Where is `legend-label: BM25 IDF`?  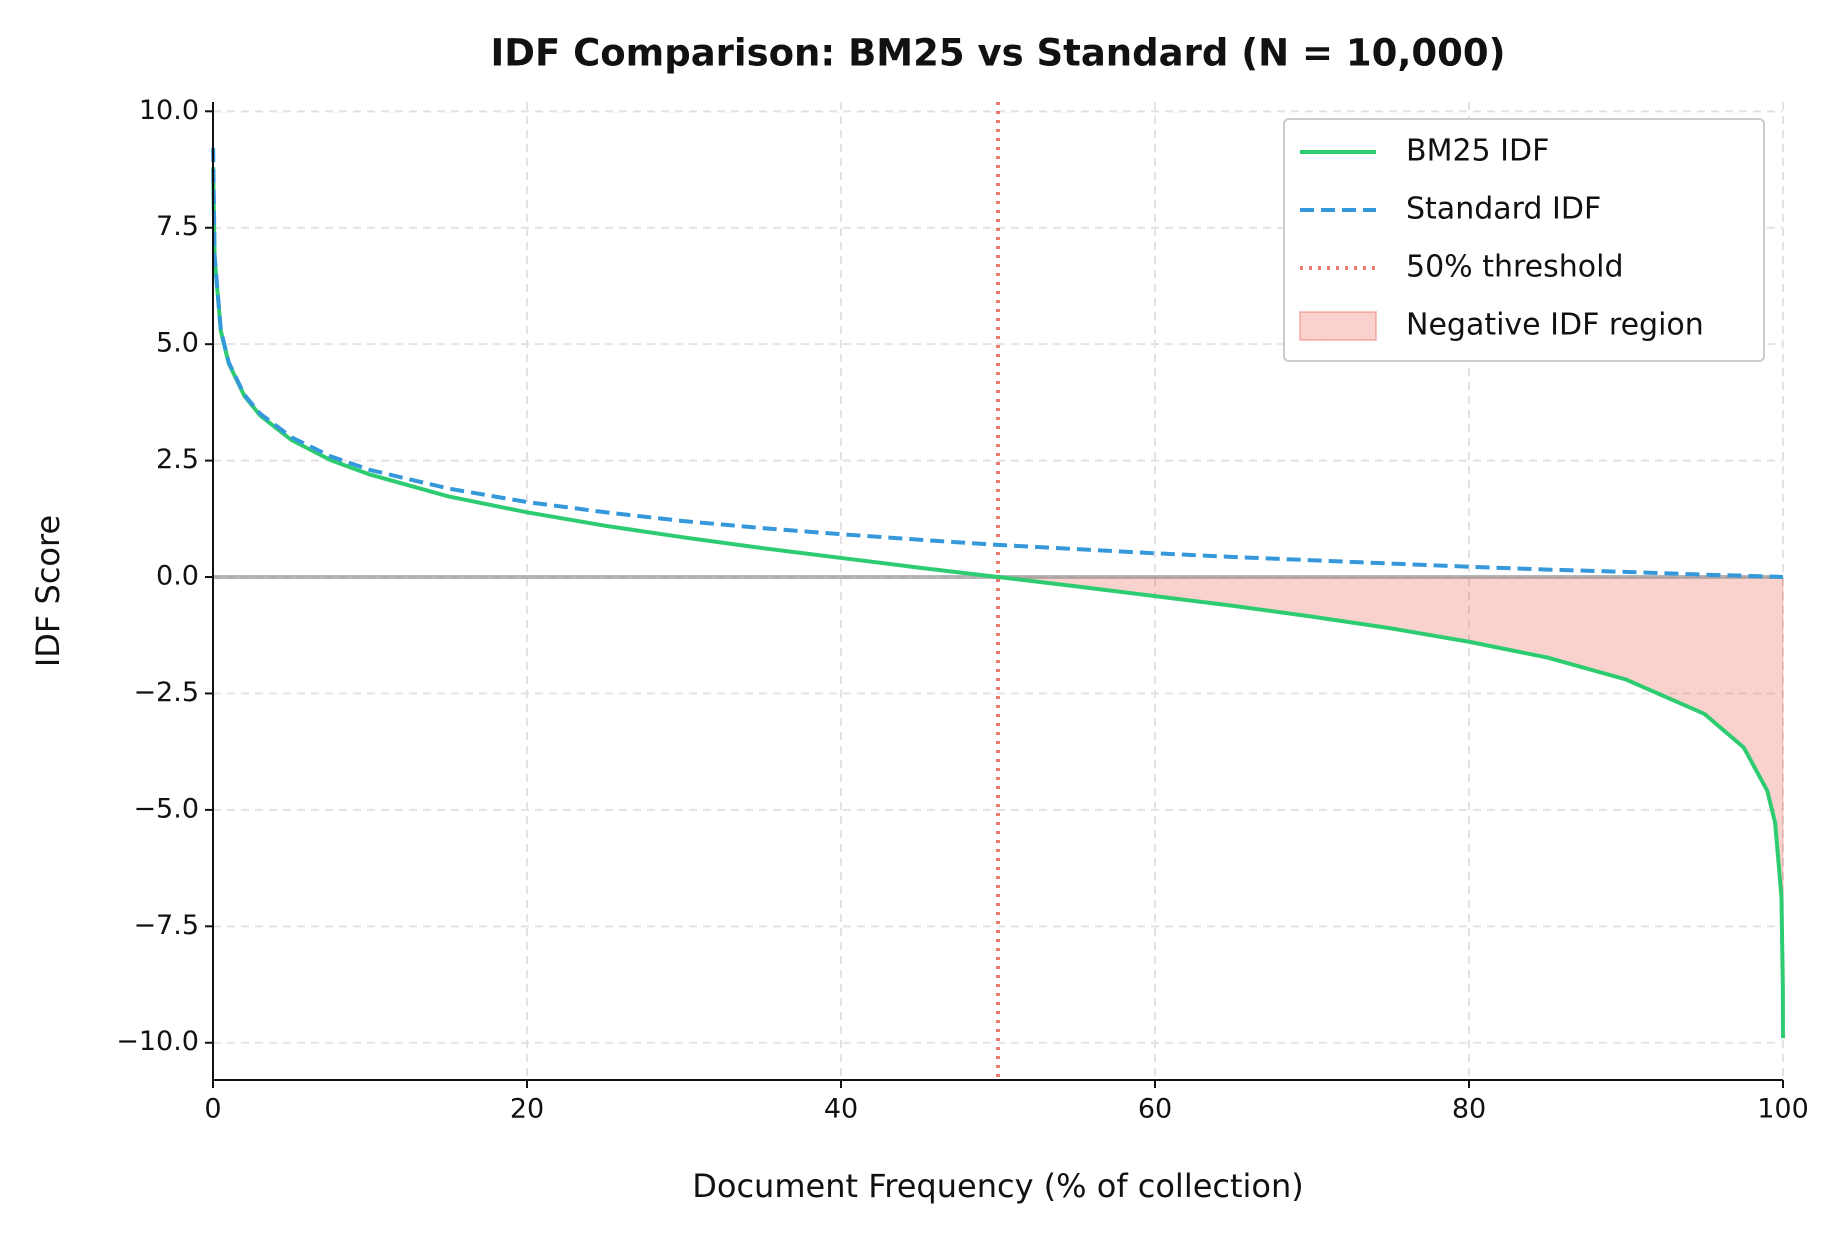 legend-label: BM25 IDF is located at coordinates (1477, 151).